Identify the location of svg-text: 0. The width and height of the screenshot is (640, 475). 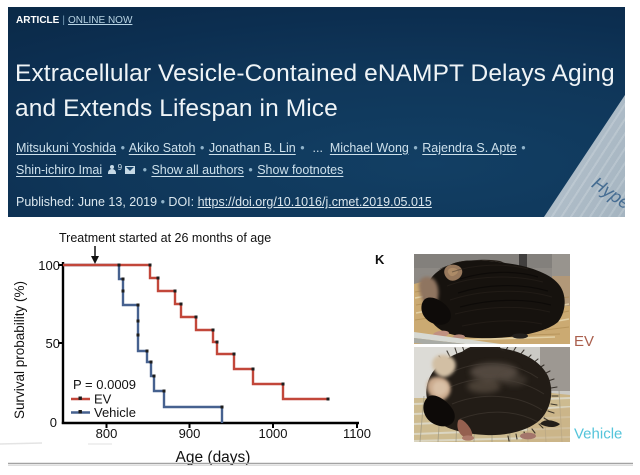
(53, 422).